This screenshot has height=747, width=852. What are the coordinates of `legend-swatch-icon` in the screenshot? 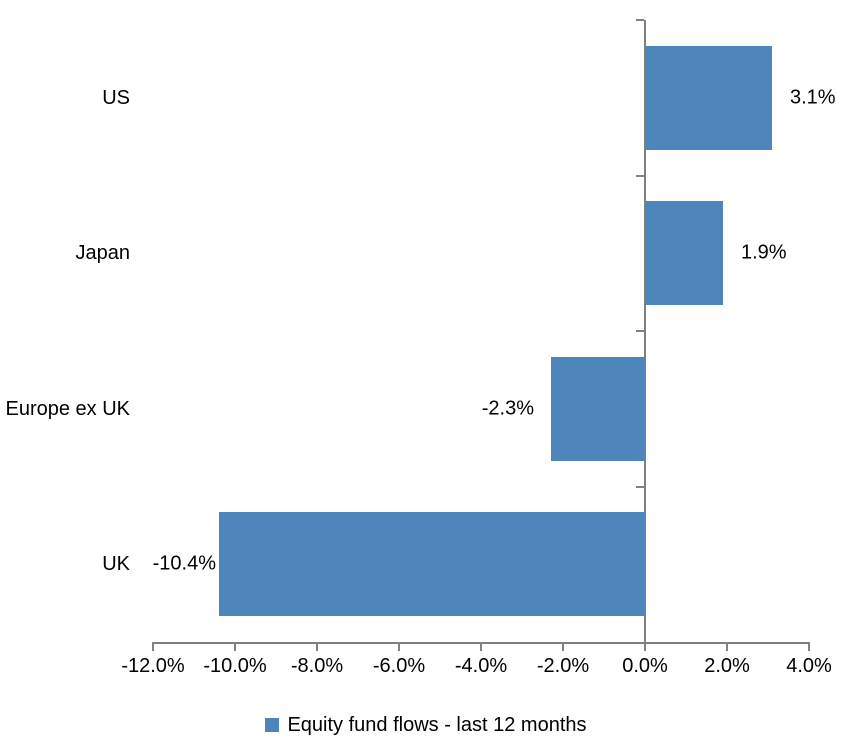 It's located at (272, 725).